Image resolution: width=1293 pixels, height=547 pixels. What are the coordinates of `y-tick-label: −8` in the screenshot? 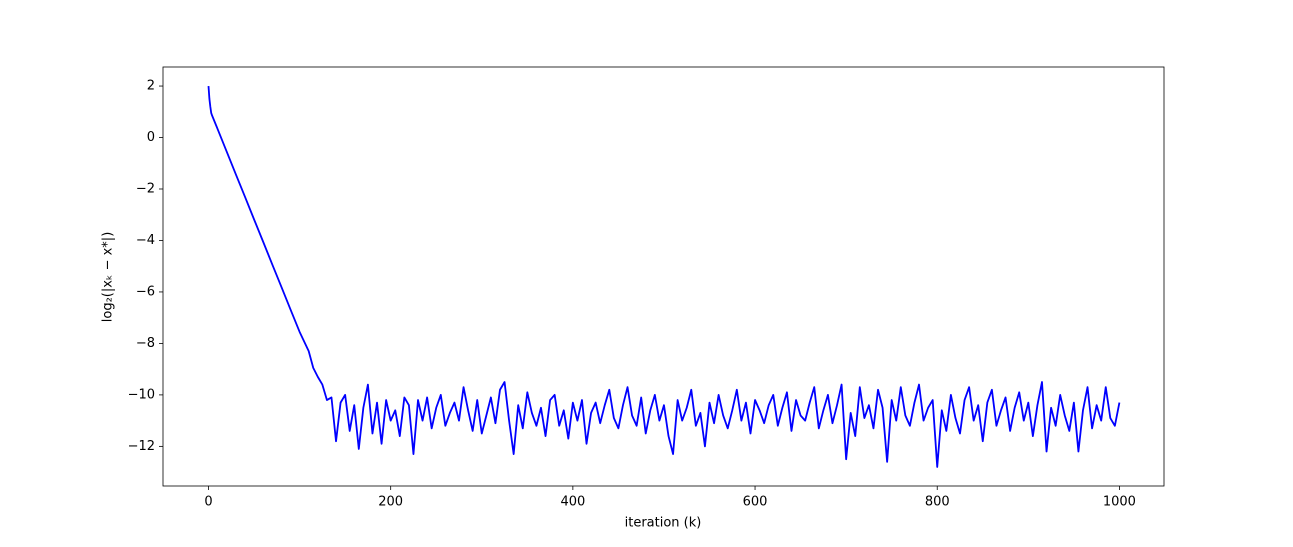 It's located at (145, 343).